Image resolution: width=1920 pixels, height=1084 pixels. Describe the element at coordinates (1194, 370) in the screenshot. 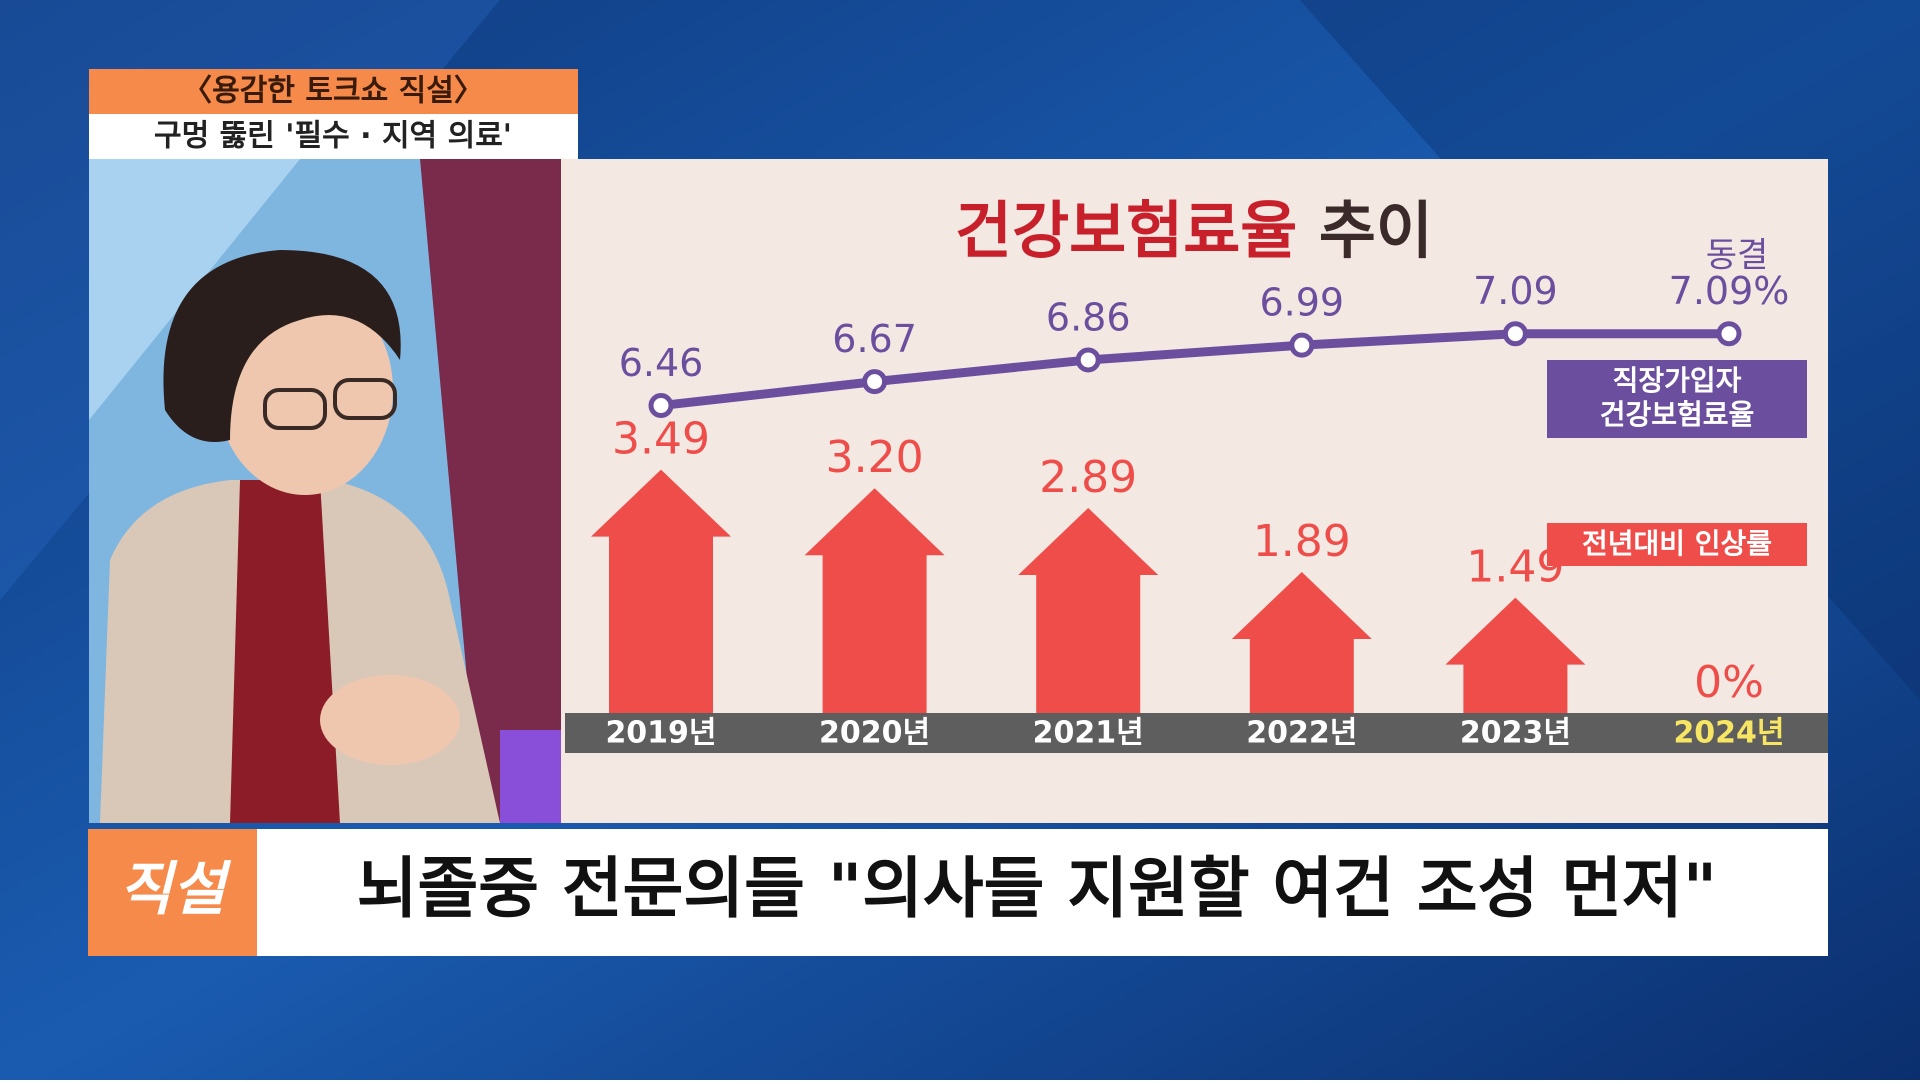

I see `line-series` at that location.